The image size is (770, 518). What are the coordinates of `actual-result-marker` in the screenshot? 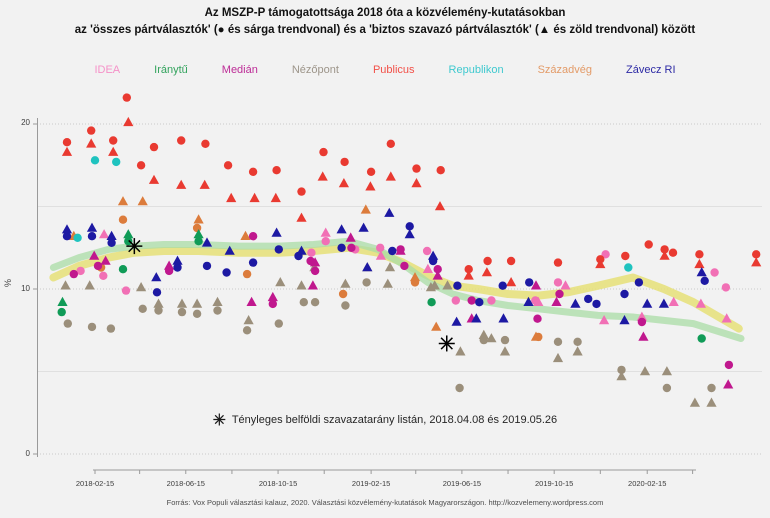 It's located at (134, 246).